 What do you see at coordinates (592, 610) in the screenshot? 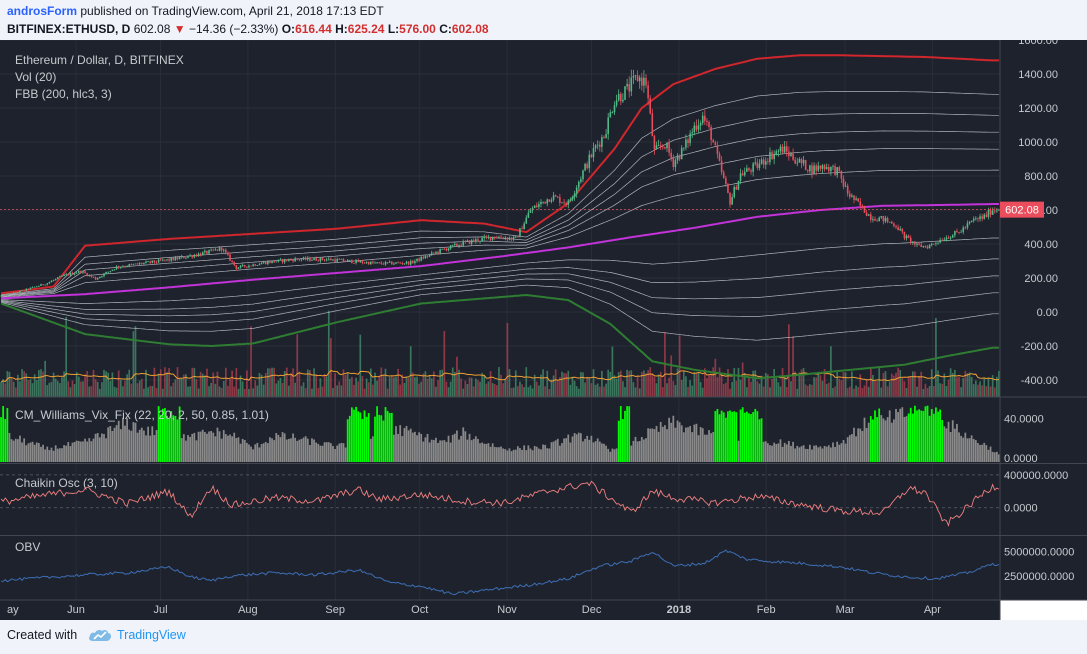
I see `time-tick-label: Dec` at bounding box center [592, 610].